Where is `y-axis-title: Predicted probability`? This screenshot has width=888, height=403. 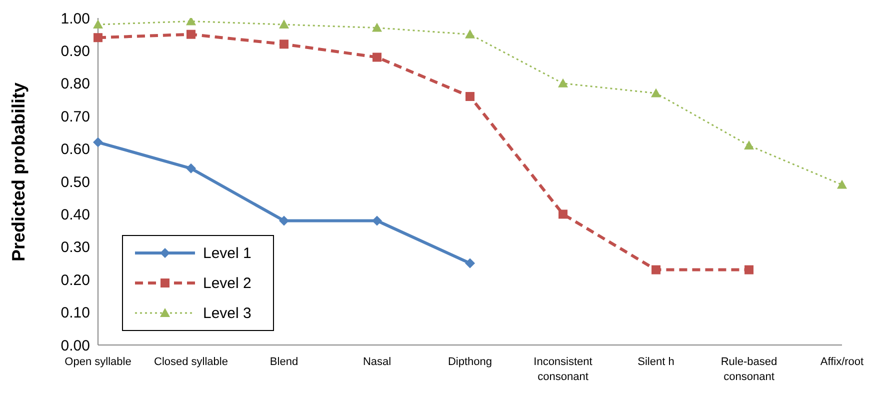
y-axis-title: Predicted probability is located at coordinates (18, 172).